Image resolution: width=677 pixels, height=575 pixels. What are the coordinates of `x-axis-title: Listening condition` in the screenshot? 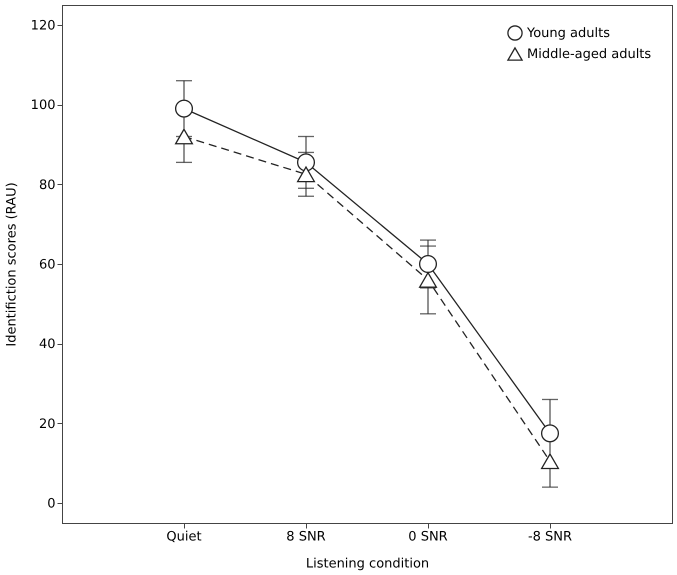 It's located at (368, 564).